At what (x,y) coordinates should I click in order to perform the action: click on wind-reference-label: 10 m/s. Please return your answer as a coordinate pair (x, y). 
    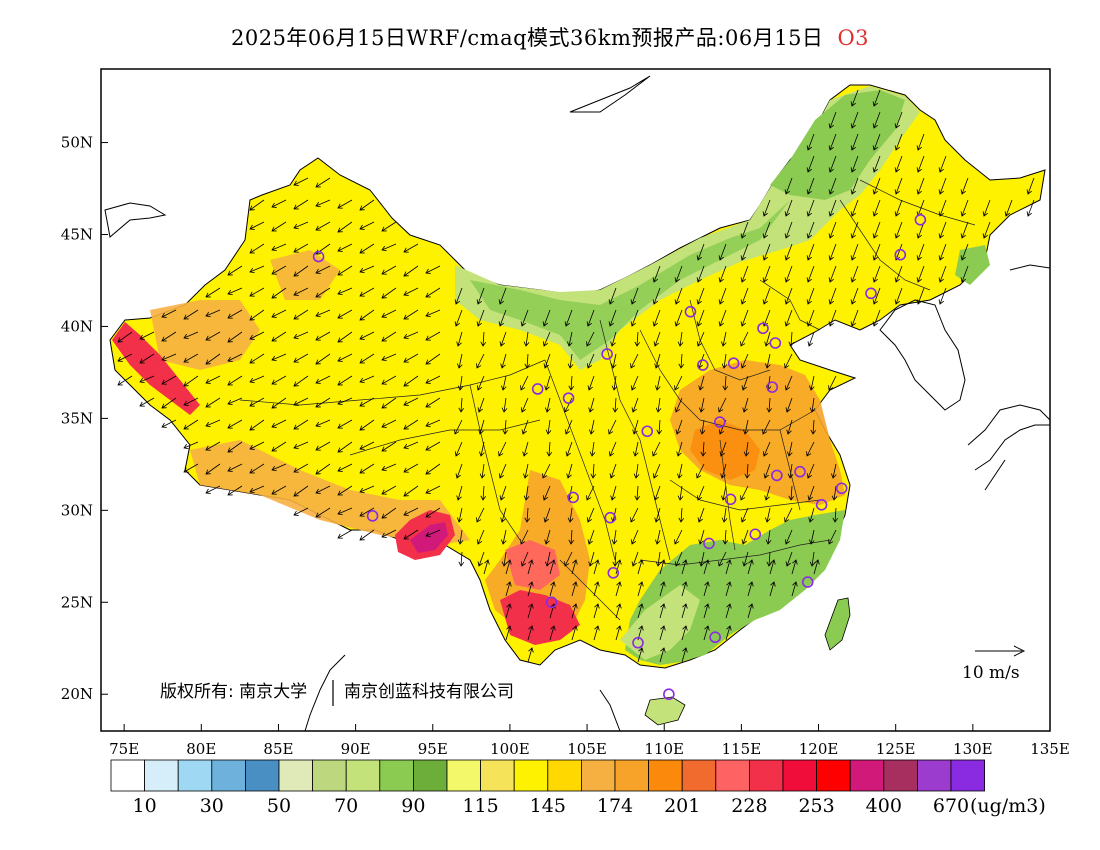
    Looking at the image, I should click on (991, 673).